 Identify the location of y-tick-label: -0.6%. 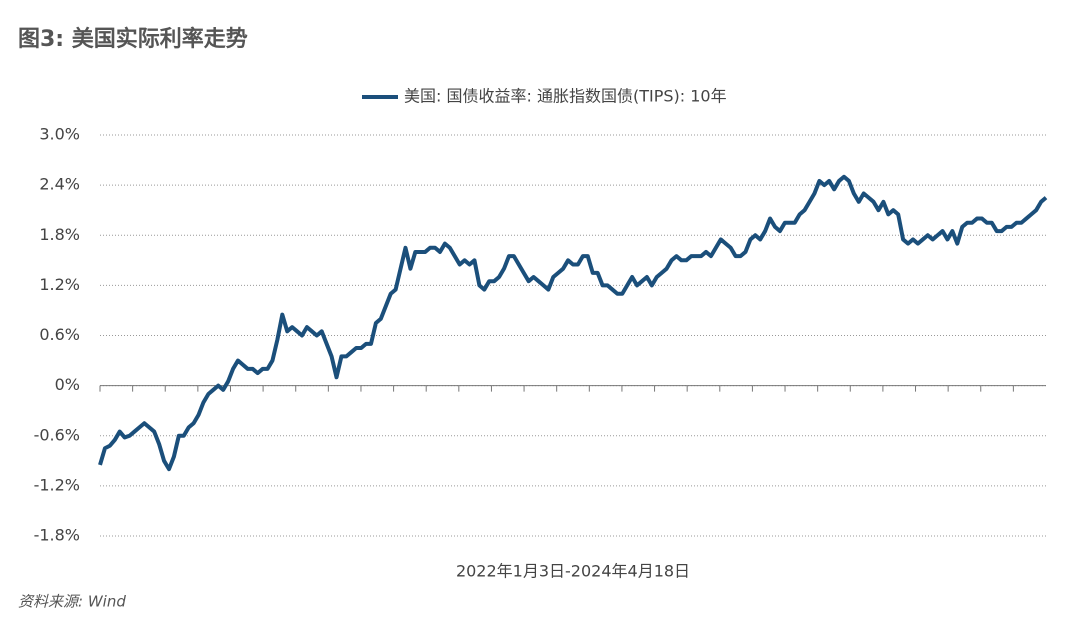
(57, 434).